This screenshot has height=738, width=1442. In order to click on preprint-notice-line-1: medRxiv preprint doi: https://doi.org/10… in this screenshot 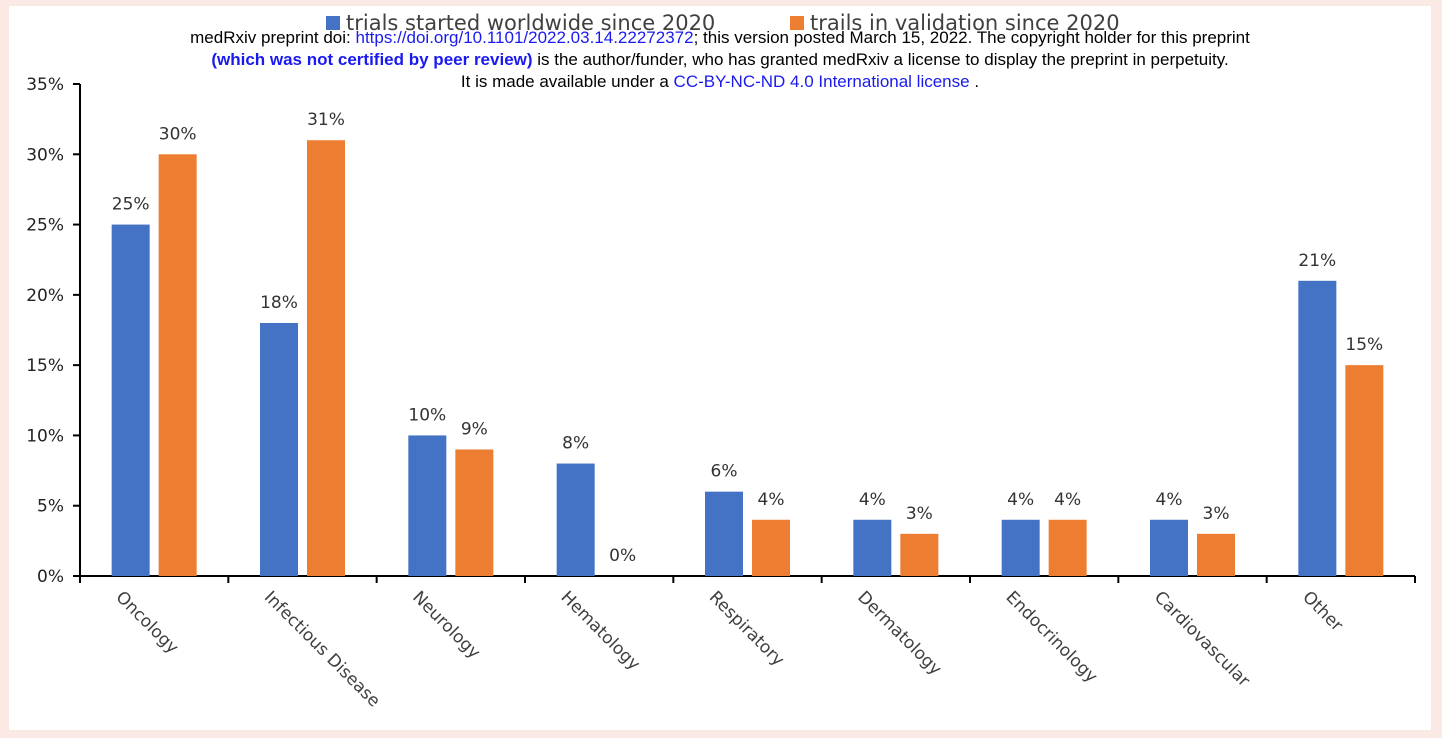, I will do `click(720, 38)`.